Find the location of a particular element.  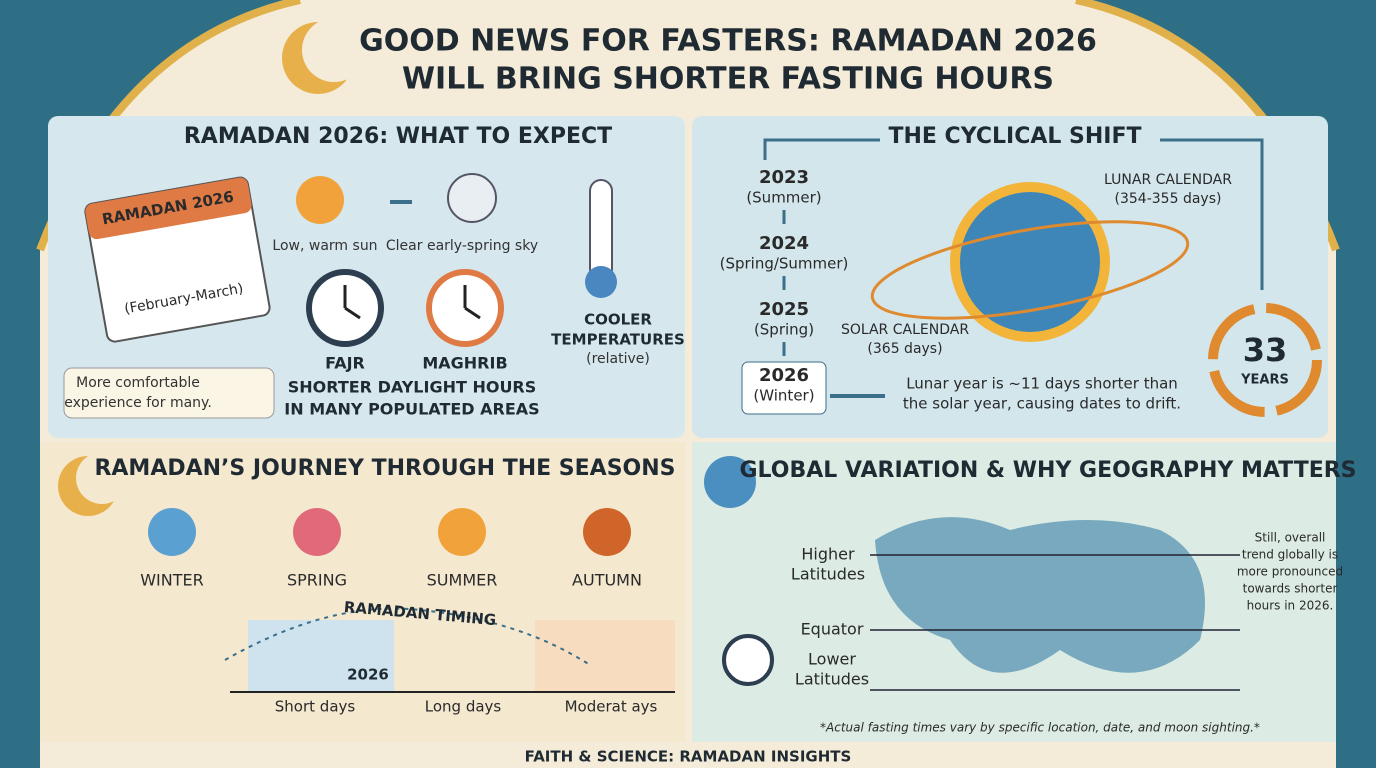

clock-hands is located at coordinates (412, 302).